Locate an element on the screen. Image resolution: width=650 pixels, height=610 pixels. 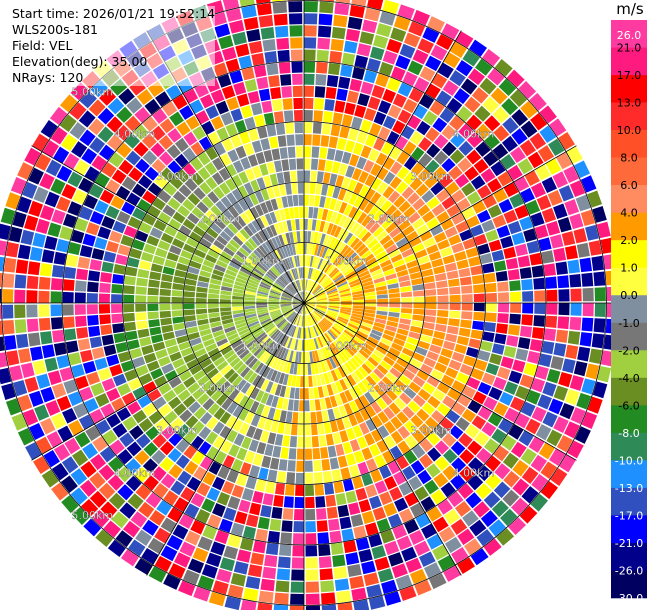
range-ring-label: 4.00km is located at coordinates (474, 472).